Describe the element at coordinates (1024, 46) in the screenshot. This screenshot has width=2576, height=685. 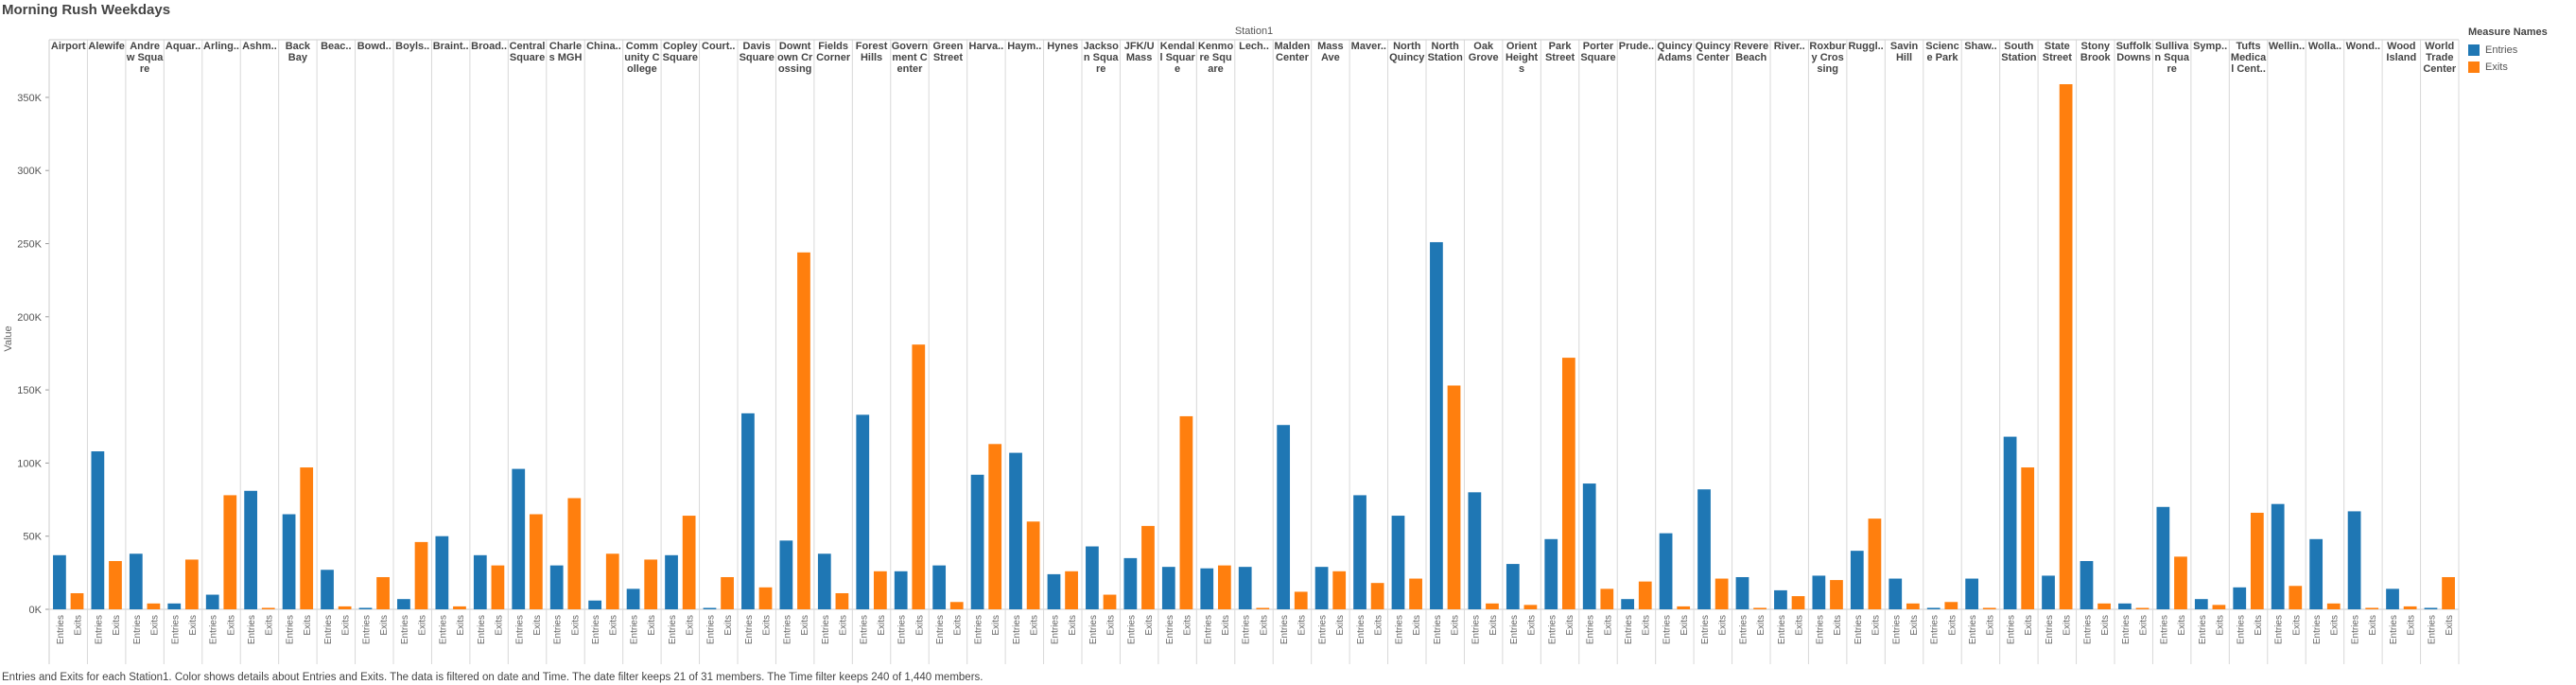
I see `station-label: Haym..` at that location.